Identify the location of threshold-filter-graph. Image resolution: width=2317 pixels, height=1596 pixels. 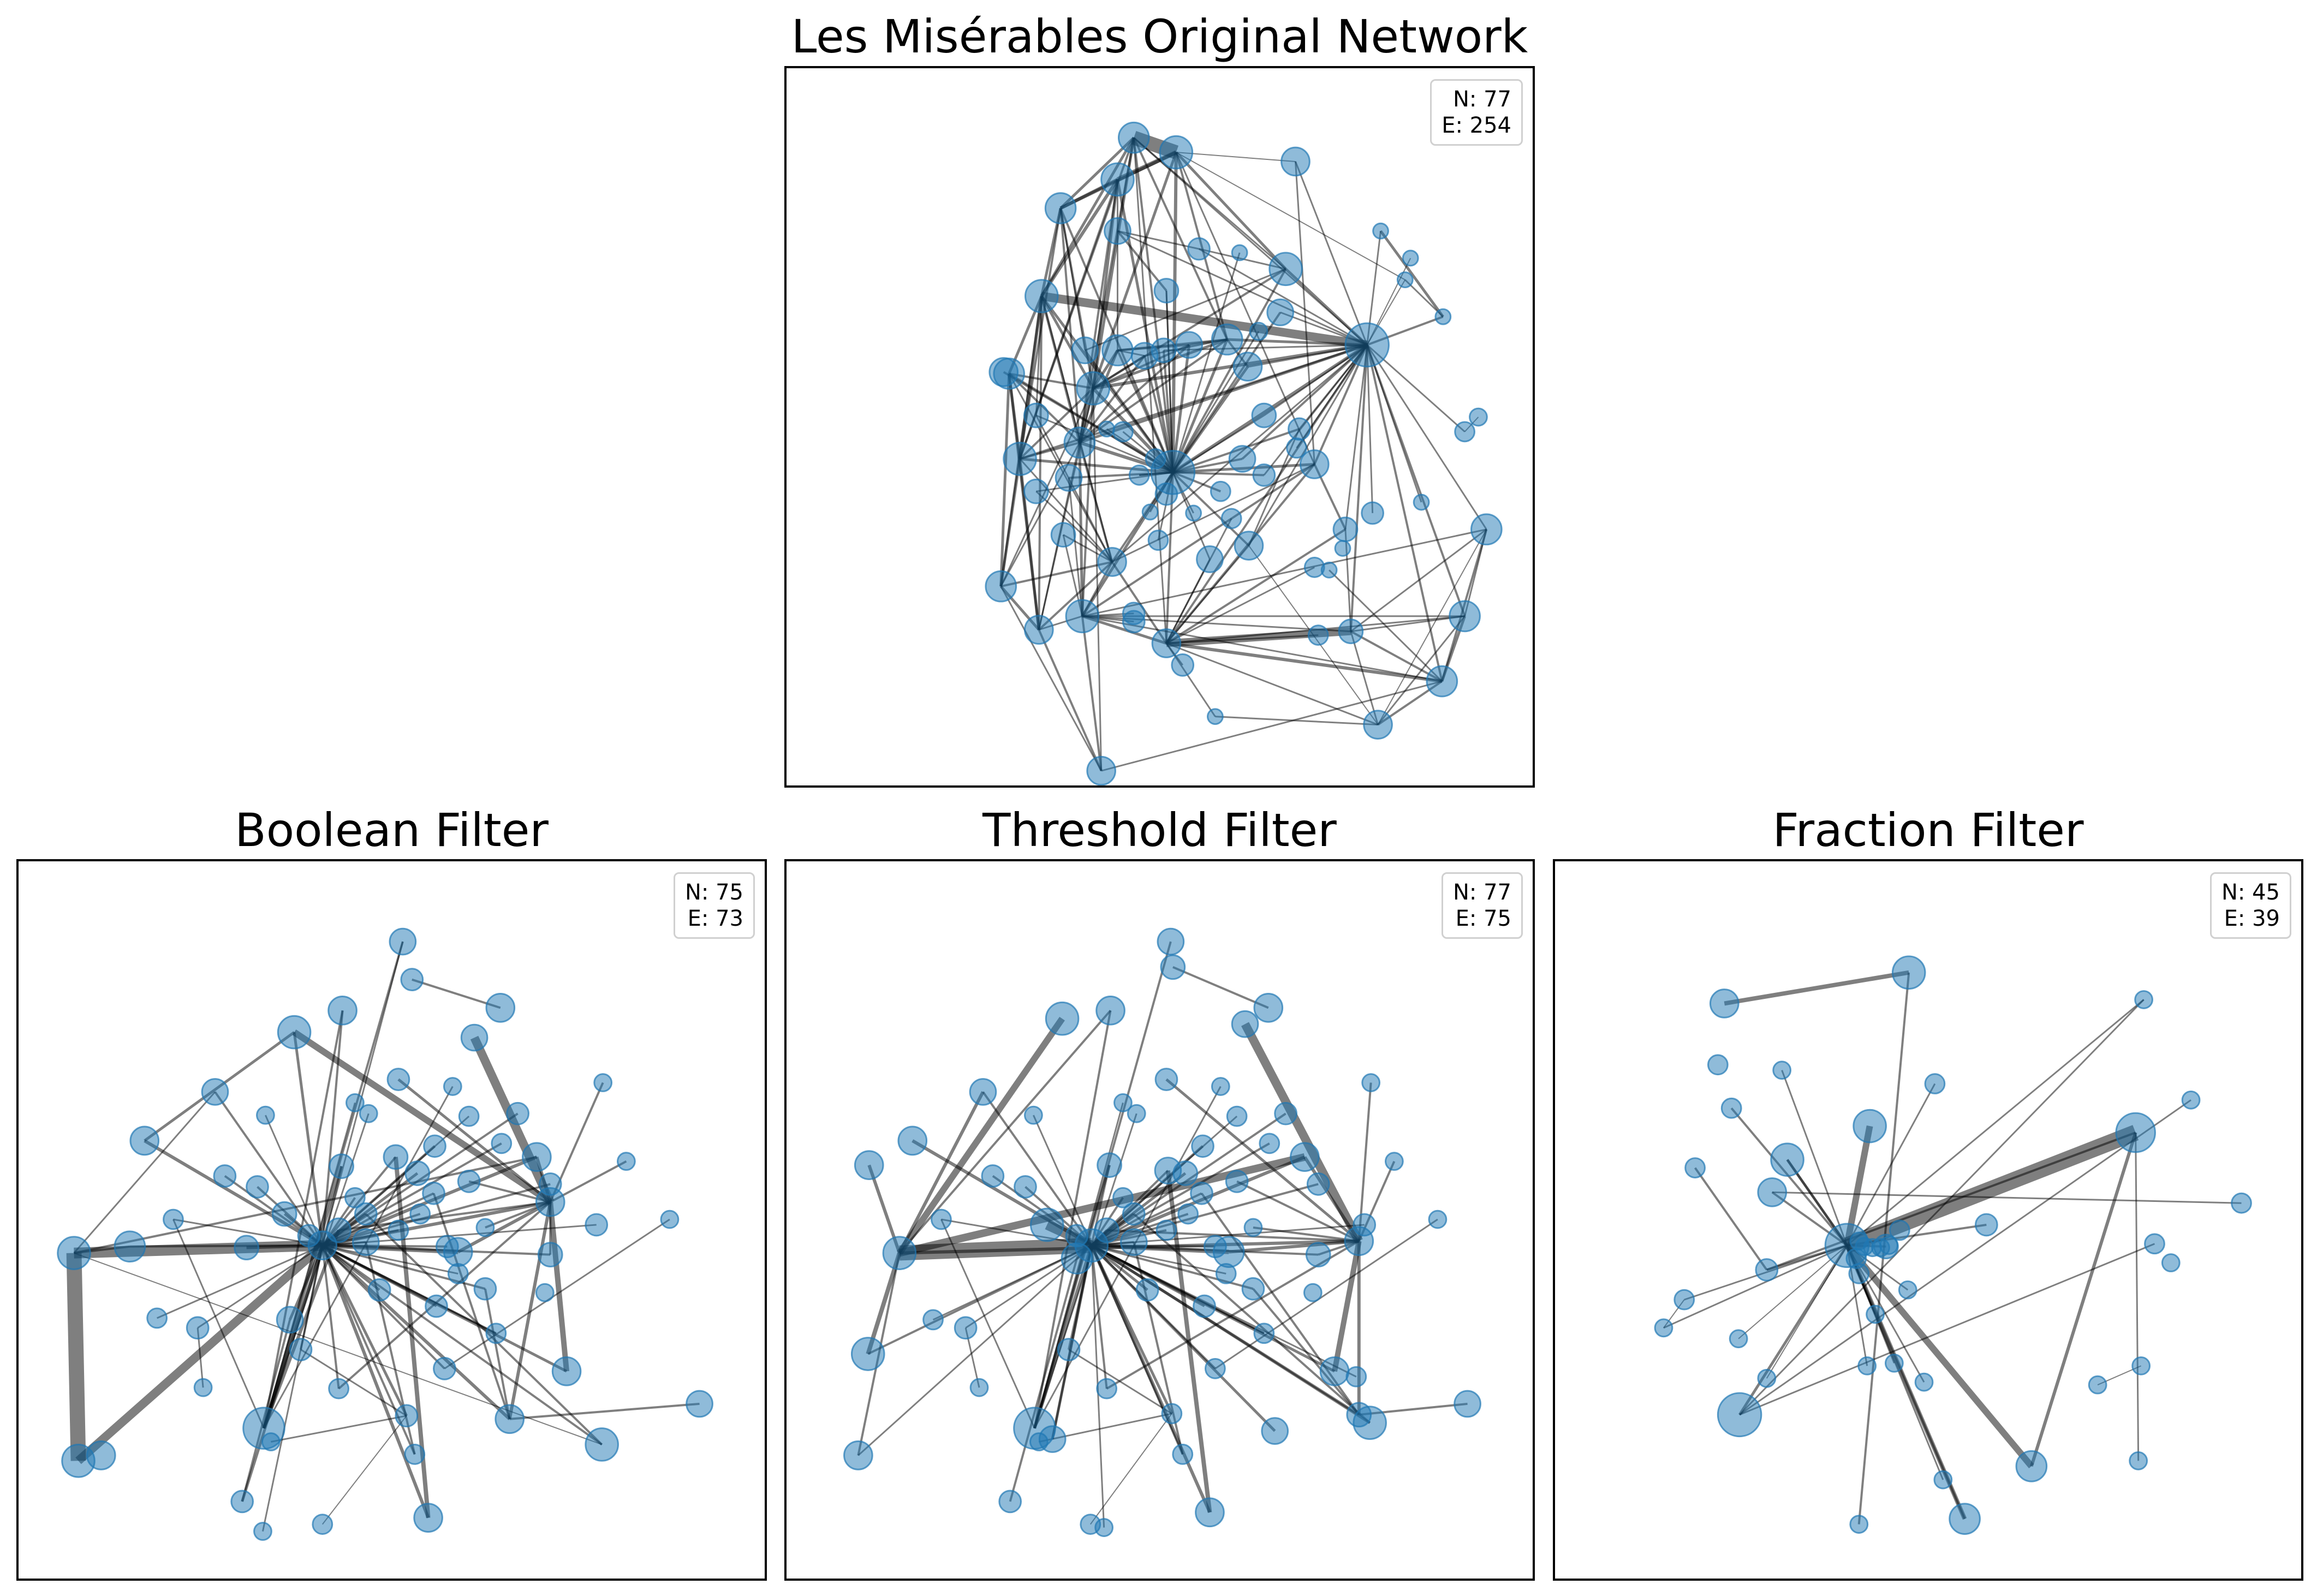
(1162, 1232).